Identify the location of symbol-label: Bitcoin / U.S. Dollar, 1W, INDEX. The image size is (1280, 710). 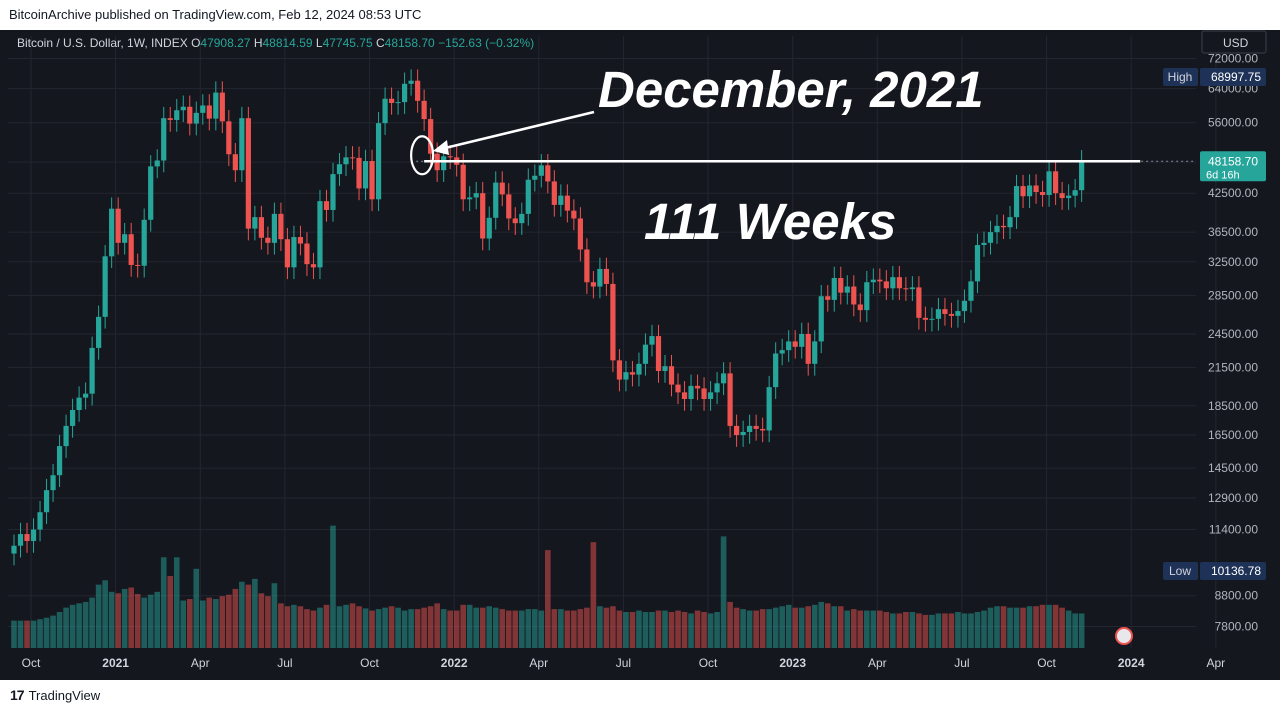
(102, 43).